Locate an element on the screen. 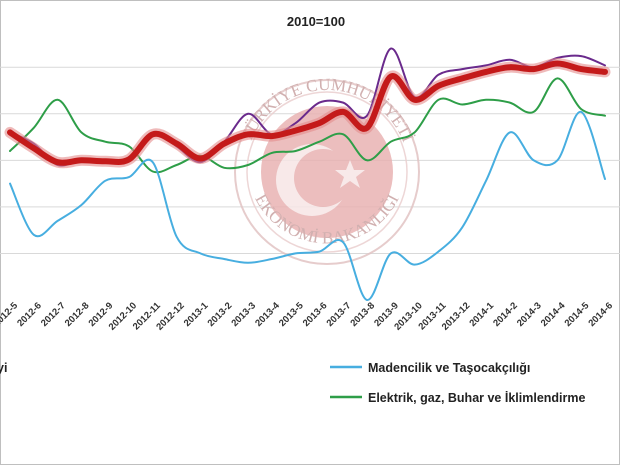 The image size is (620, 465). emblem-inner-ring is located at coordinates (327, 172).